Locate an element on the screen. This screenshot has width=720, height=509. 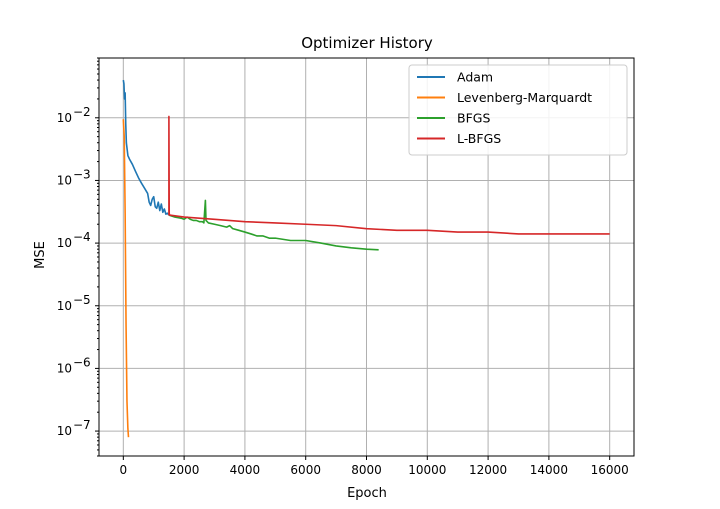
y-tick-exponent: −7 is located at coordinates (82, 425).